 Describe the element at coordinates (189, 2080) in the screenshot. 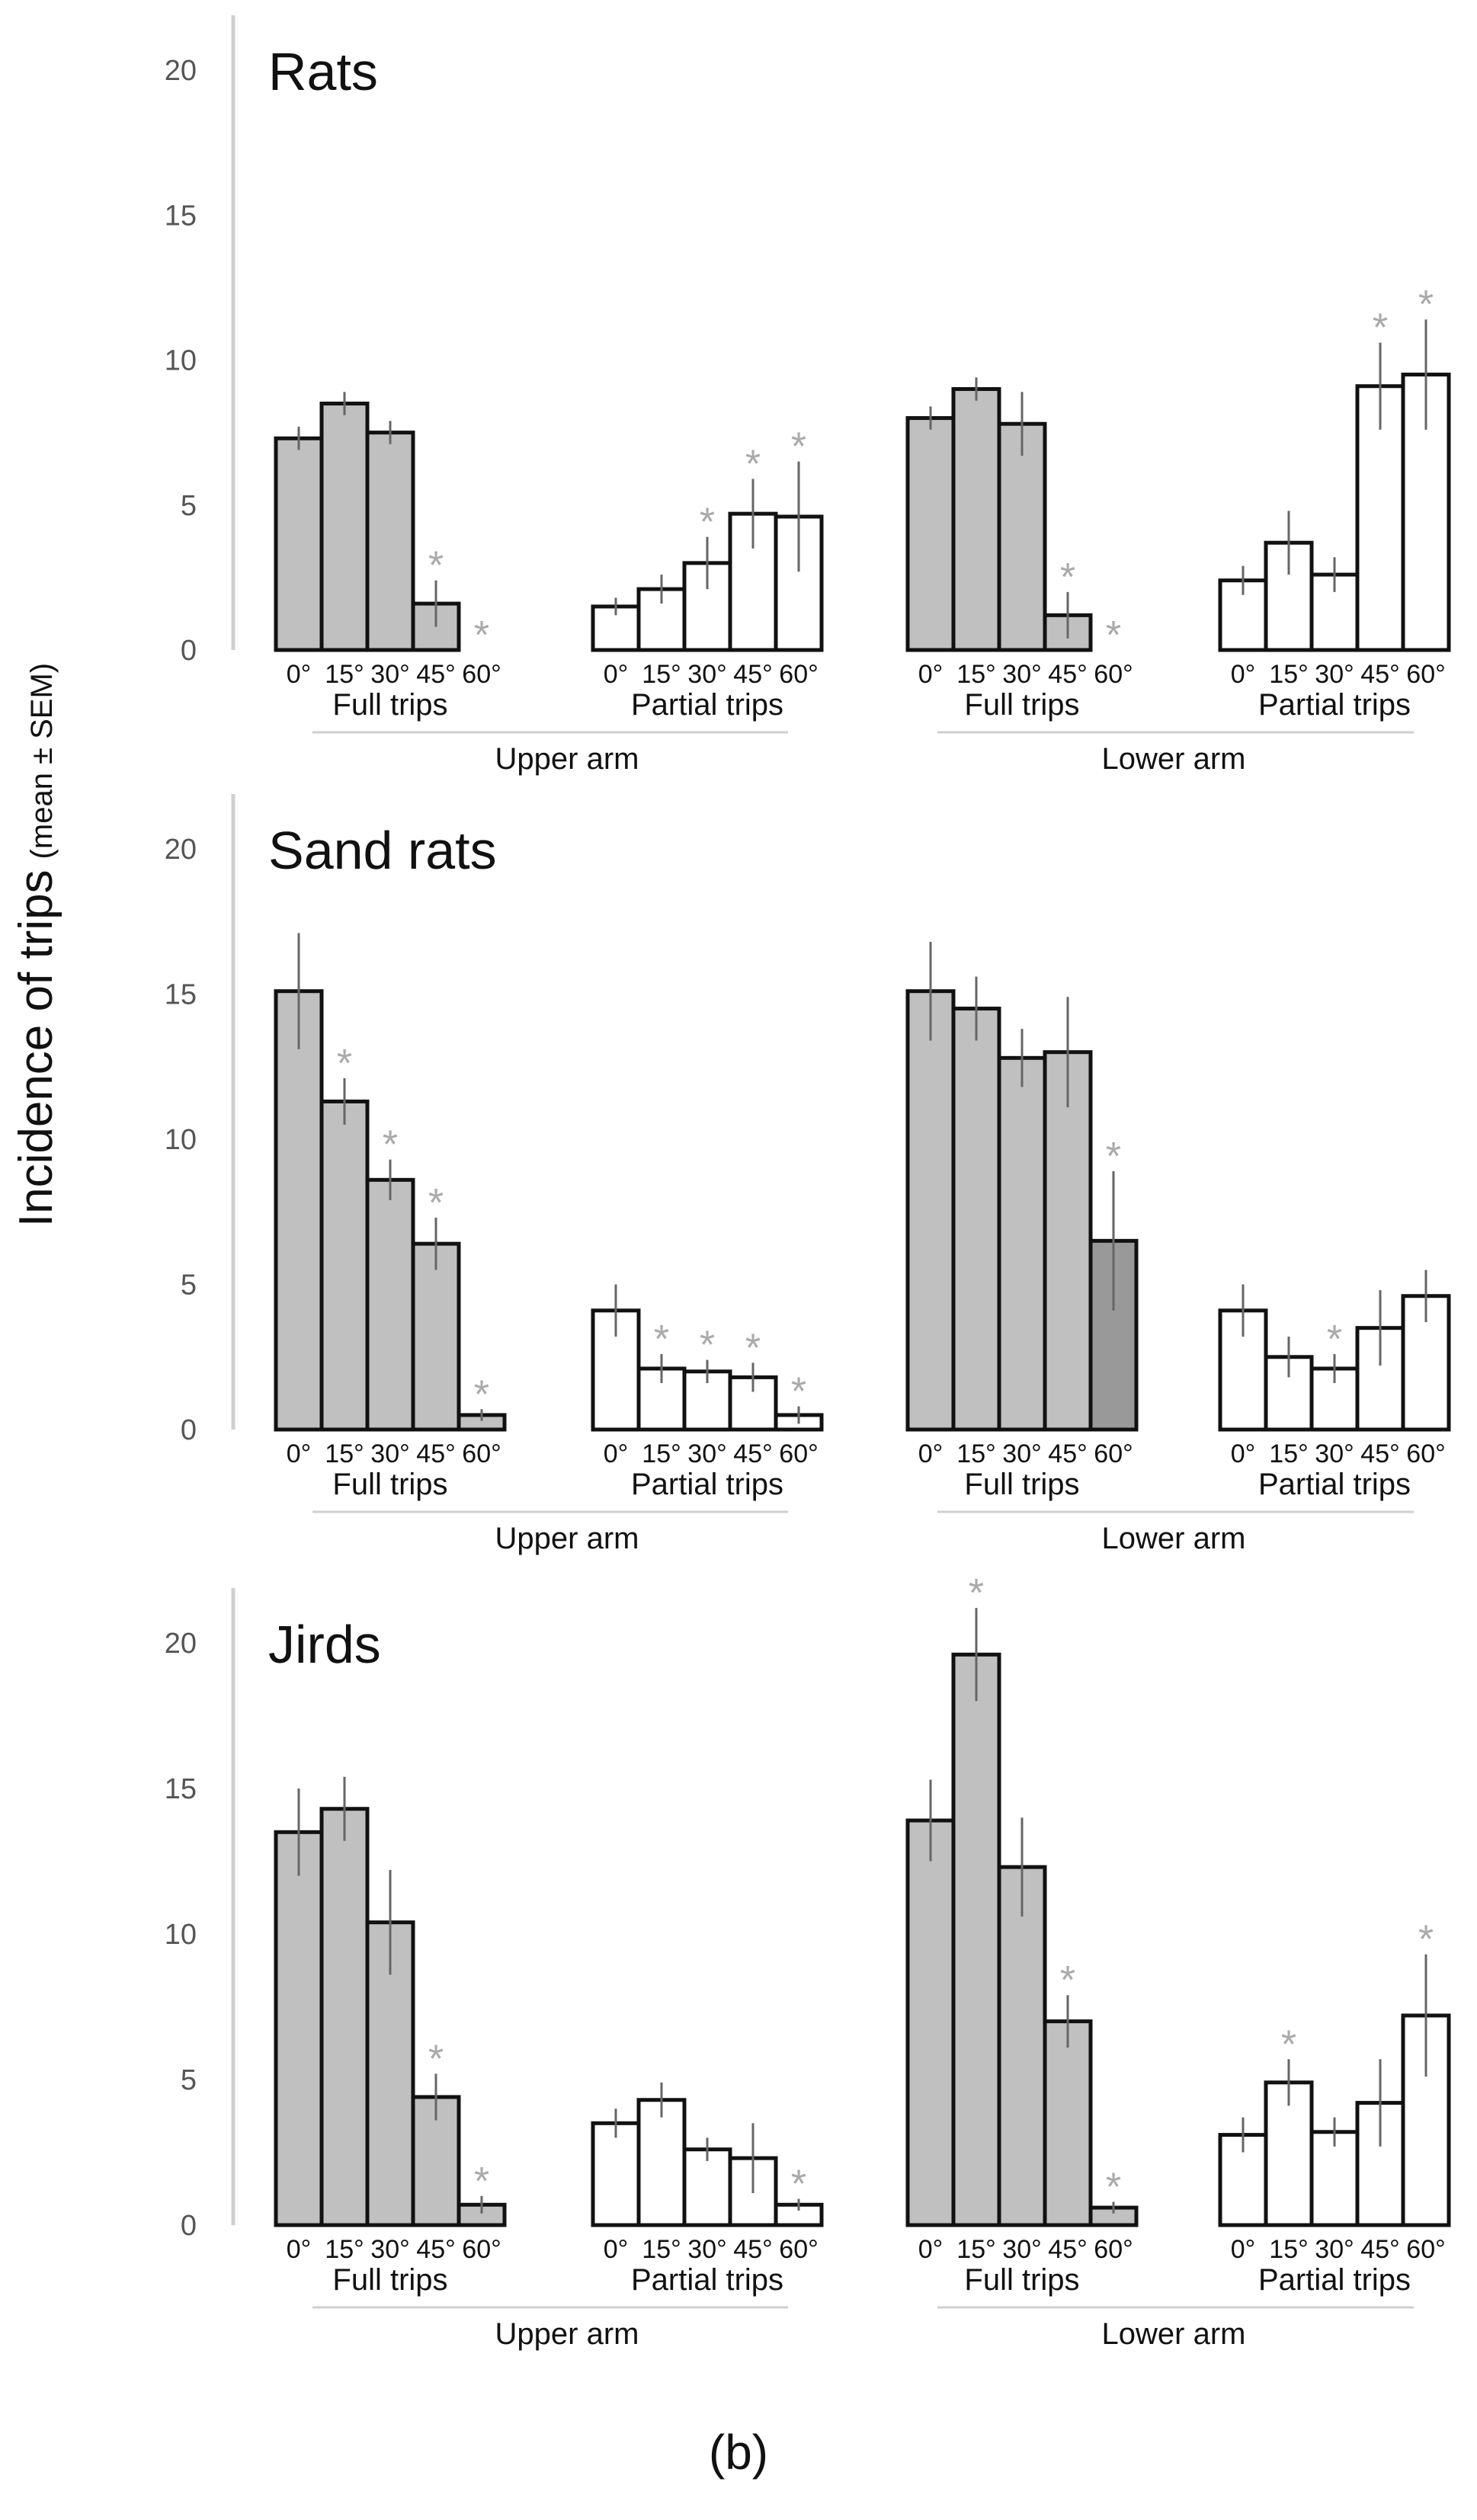

I see `y-tick-label: 5` at that location.